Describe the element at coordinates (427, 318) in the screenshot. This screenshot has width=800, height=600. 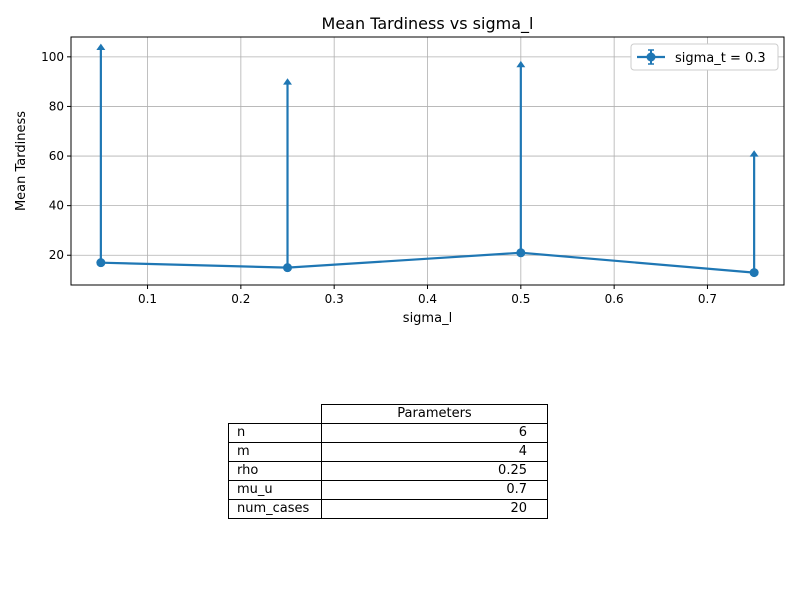
I see `x-axis-label: sigma_l` at that location.